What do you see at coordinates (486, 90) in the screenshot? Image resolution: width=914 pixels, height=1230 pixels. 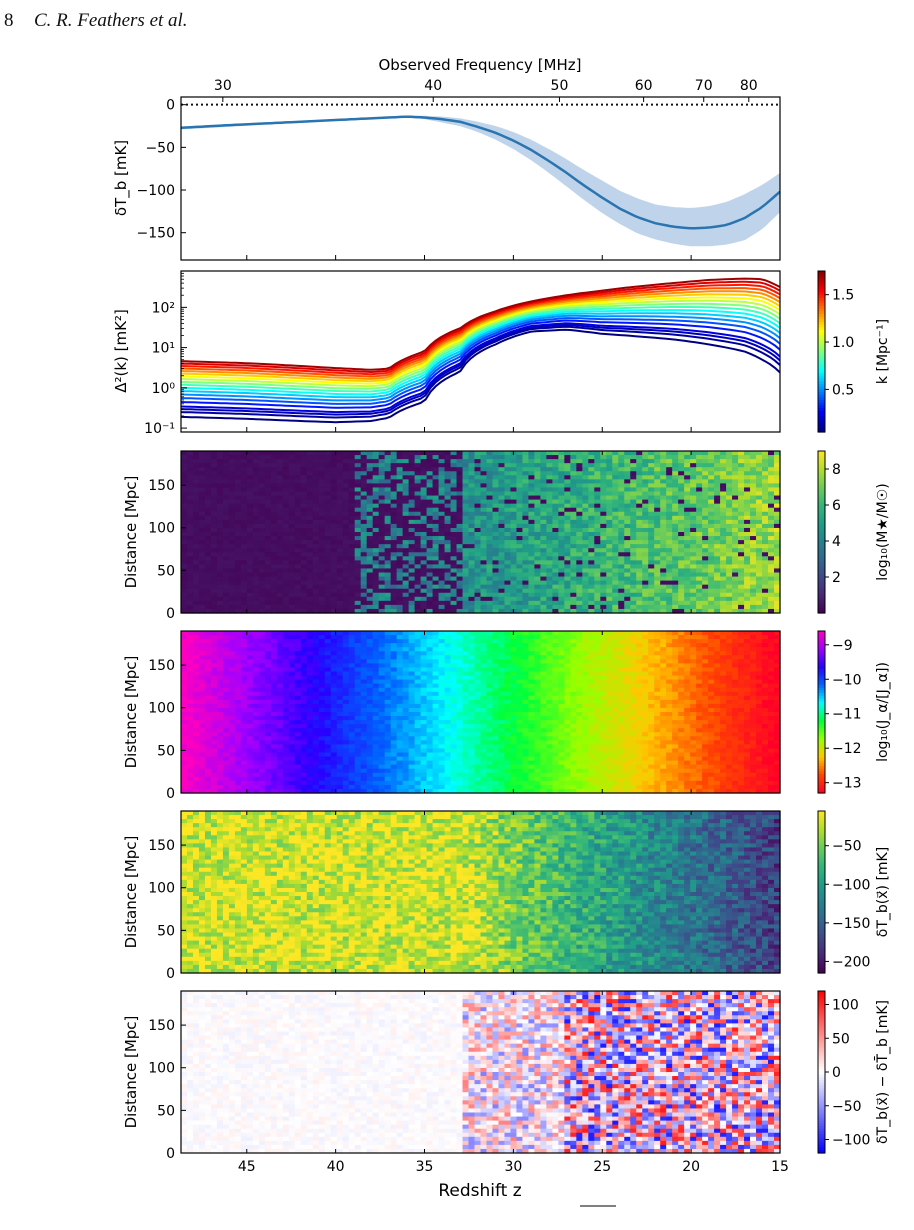 I see `top-axis-ticks: 30 40 50 60 70 80` at bounding box center [486, 90].